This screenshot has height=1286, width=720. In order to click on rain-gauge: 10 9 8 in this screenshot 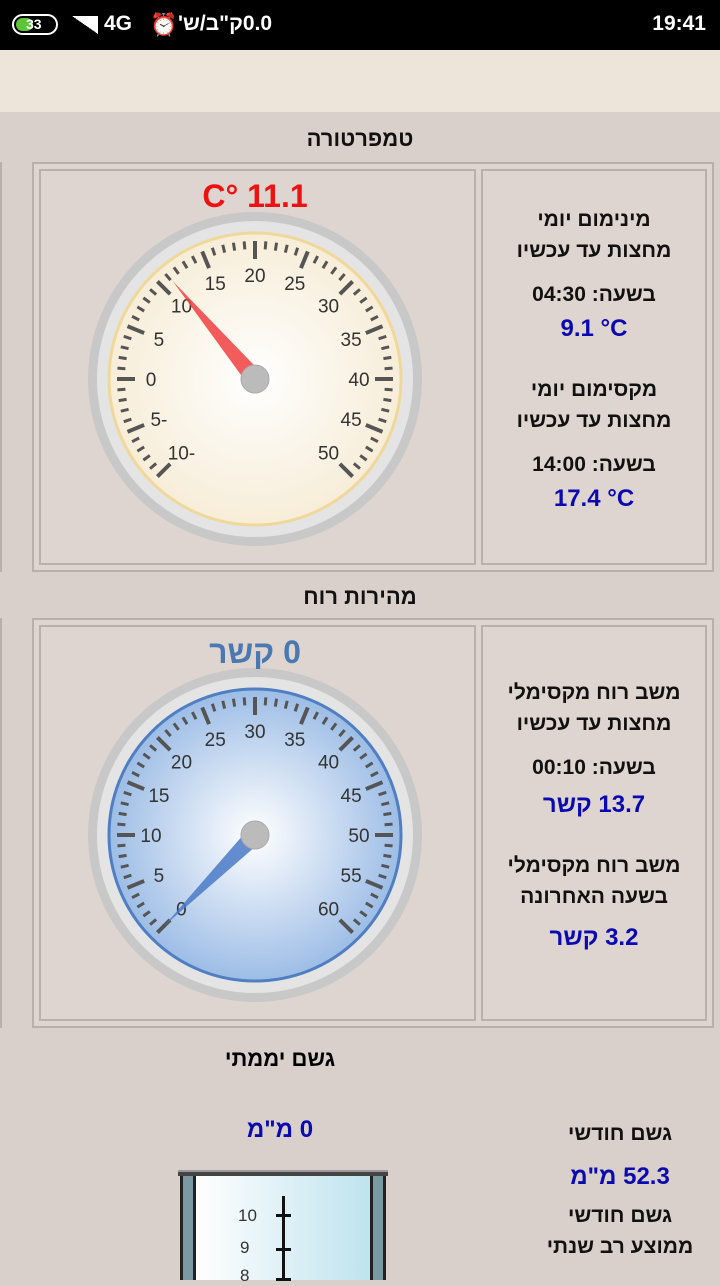, I will do `click(283, 1227)`.